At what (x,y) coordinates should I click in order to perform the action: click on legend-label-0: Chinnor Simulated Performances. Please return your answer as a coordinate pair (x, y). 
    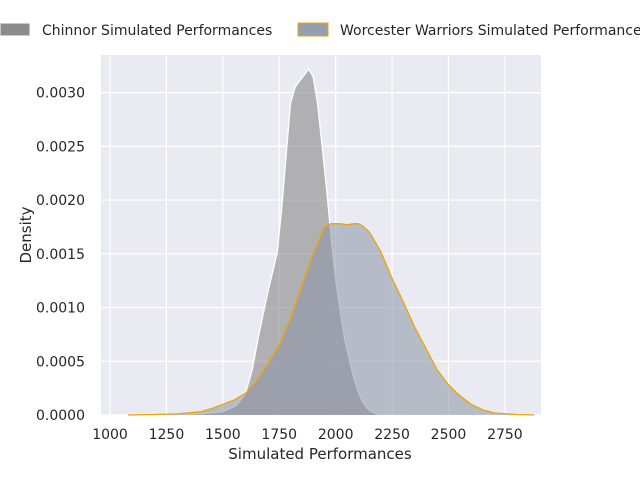
    Looking at the image, I should click on (157, 31).